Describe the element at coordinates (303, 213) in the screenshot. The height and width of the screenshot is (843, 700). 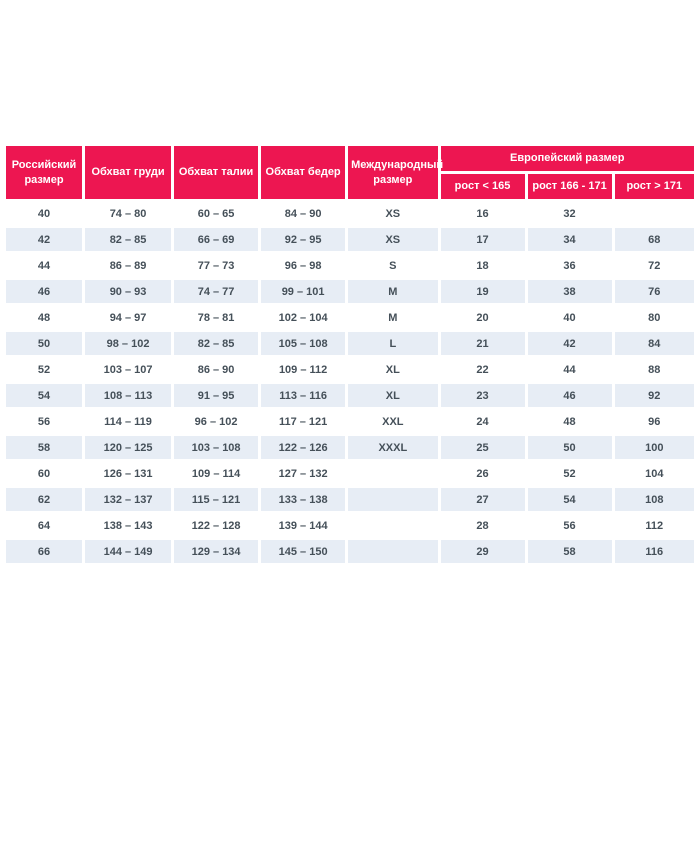
I see `cell: 84 – 90` at that location.